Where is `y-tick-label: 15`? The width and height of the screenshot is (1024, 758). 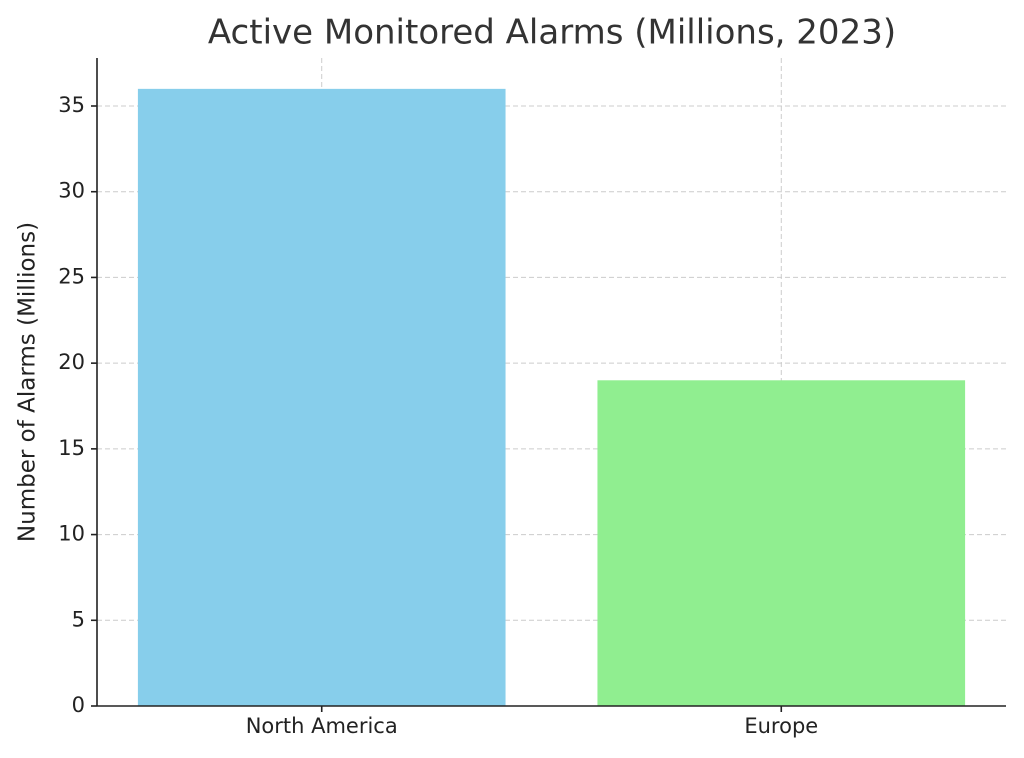
y-tick-label: 15 is located at coordinates (71, 448).